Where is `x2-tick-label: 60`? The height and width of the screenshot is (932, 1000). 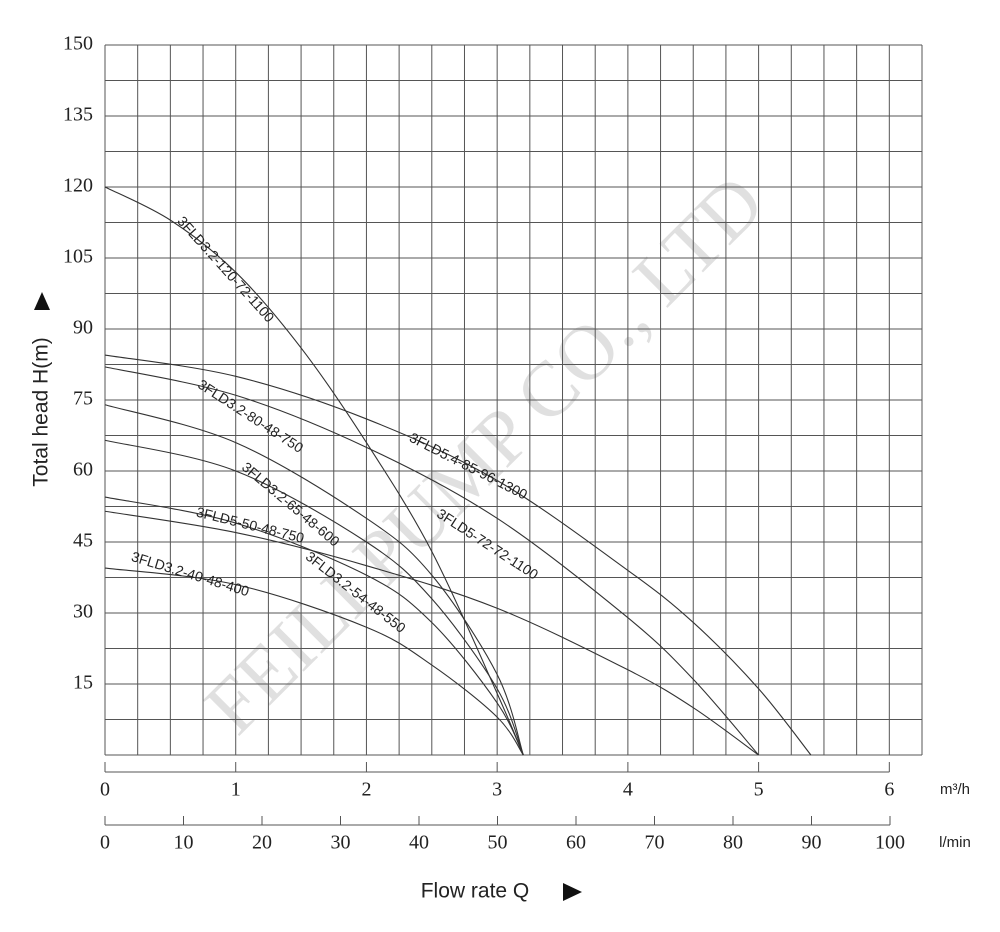
x2-tick-label: 60 is located at coordinates (576, 843).